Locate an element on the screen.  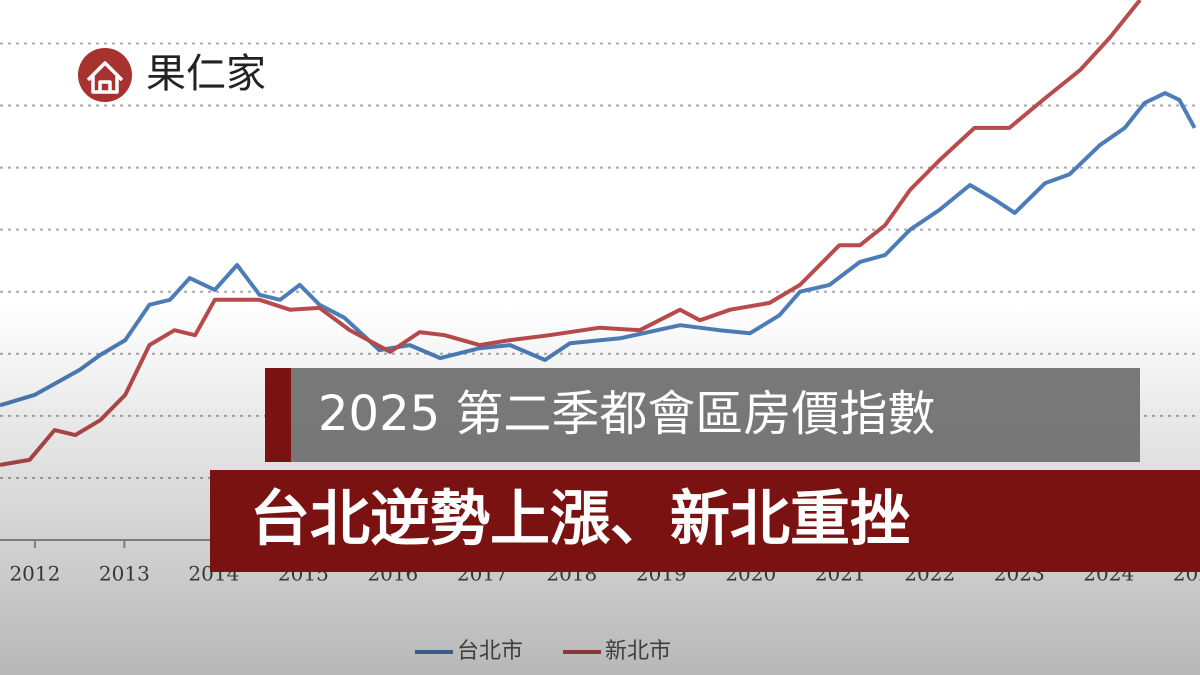
logo-icon is located at coordinates (105, 75).